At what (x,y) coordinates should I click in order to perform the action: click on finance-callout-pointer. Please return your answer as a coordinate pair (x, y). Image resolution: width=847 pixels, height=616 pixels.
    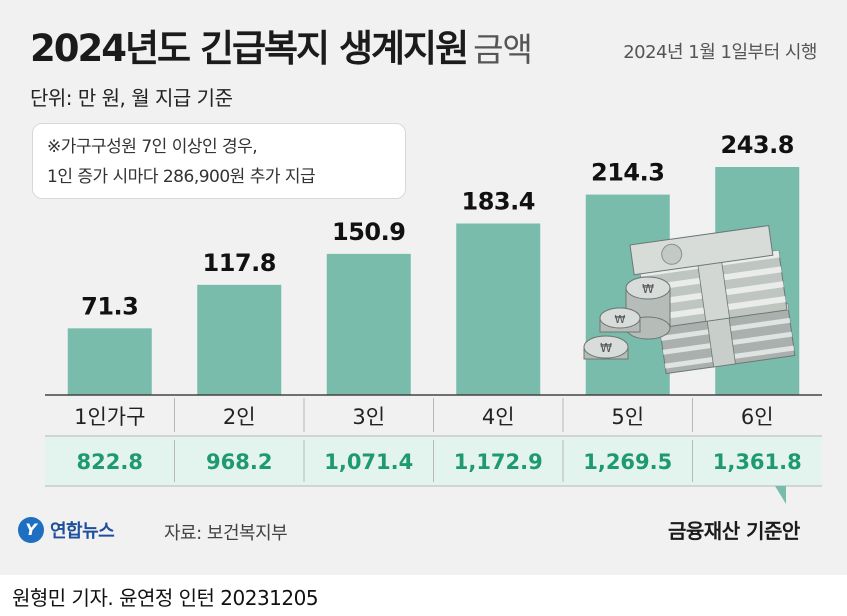
    Looking at the image, I should click on (780, 495).